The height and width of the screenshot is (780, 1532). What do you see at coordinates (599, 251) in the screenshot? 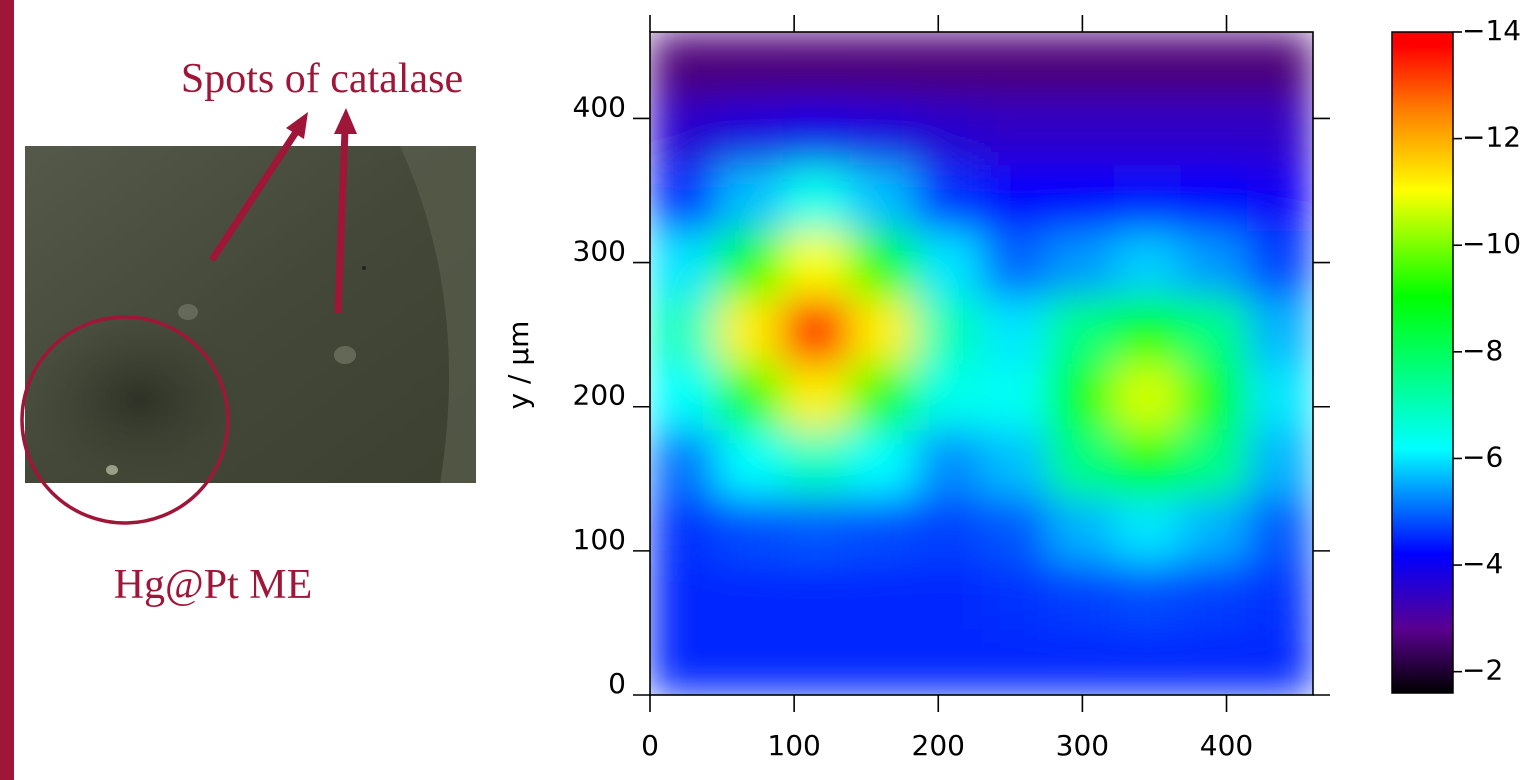
I see `y-tick-label: 300` at bounding box center [599, 251].